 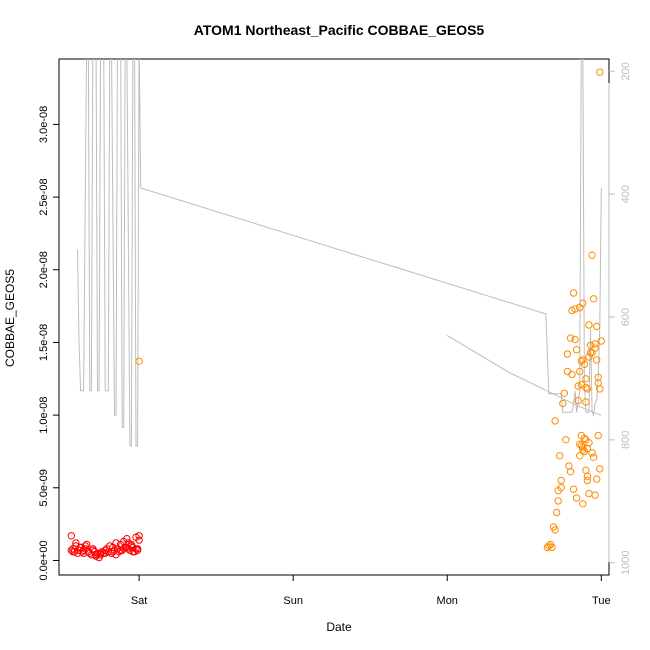 What do you see at coordinates (626, 71) in the screenshot?
I see `y2-tick-label: 200` at bounding box center [626, 71].